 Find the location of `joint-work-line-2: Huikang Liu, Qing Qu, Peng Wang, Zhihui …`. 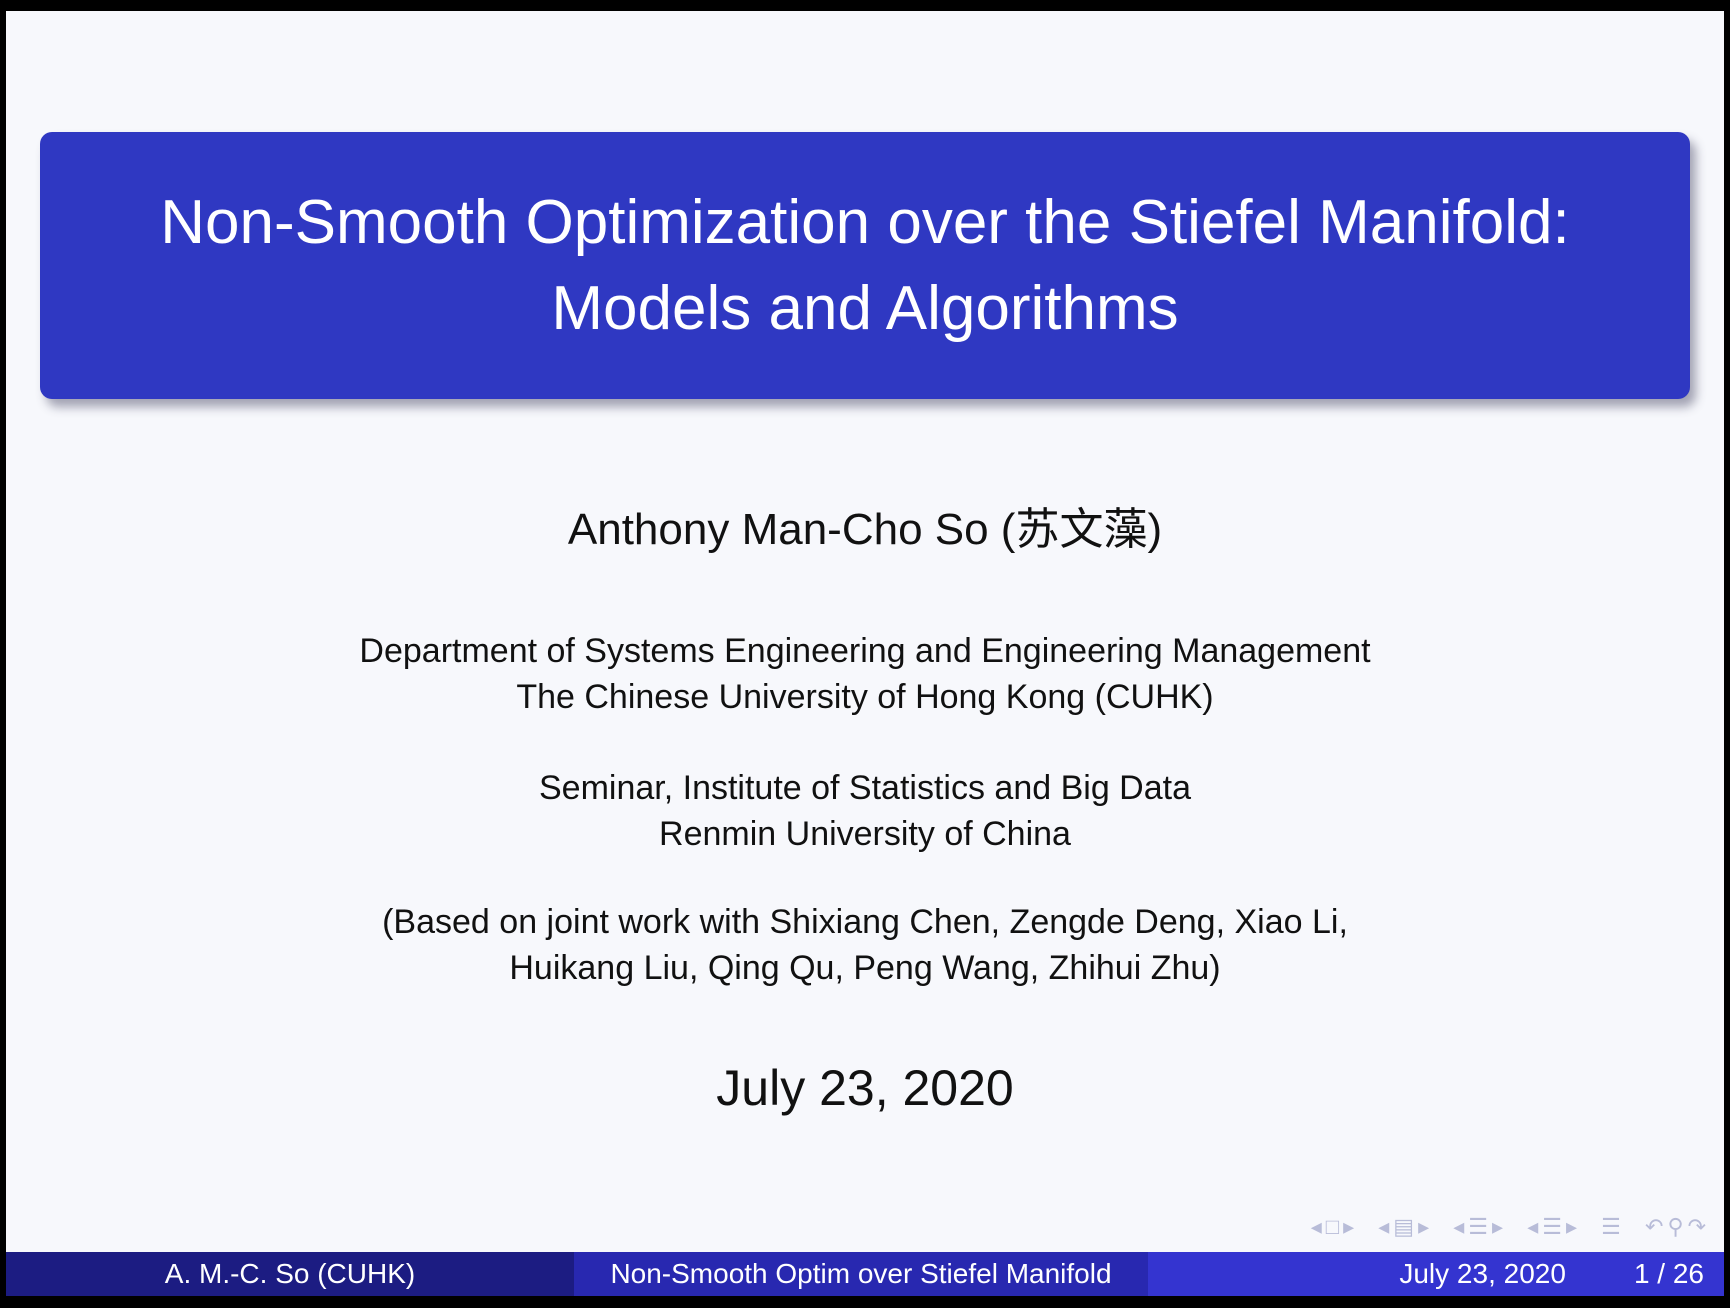

joint-work-line-2: Huikang Liu, Qing Qu, Peng Wang, Zhihui … is located at coordinates (865, 968).